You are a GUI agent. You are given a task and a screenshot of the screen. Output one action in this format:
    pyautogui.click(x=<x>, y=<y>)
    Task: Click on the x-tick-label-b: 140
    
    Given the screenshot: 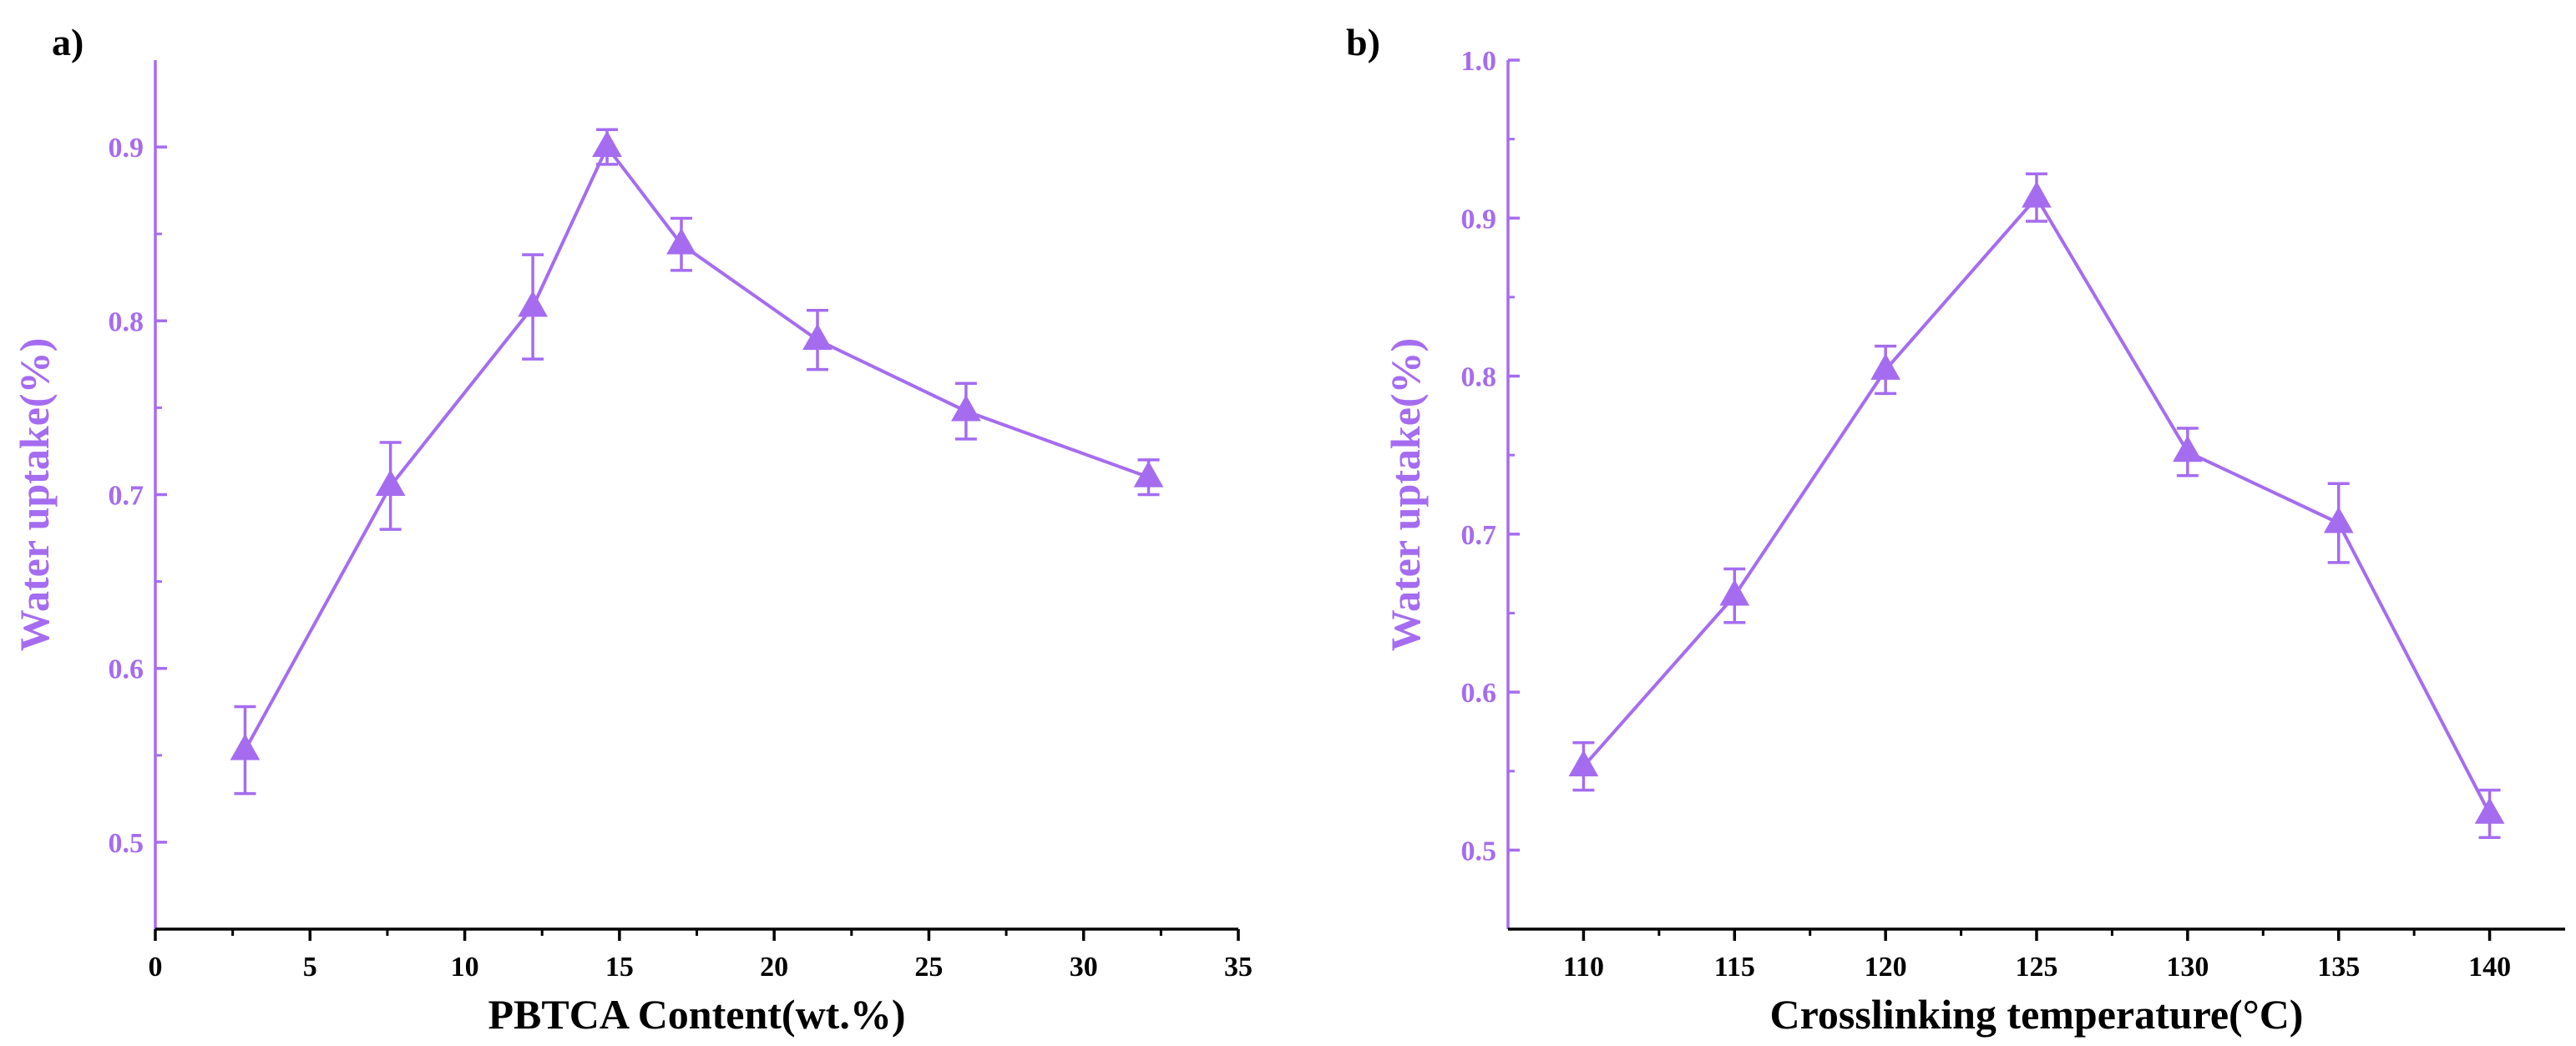 What is the action you would take?
    pyautogui.click(x=2489, y=967)
    